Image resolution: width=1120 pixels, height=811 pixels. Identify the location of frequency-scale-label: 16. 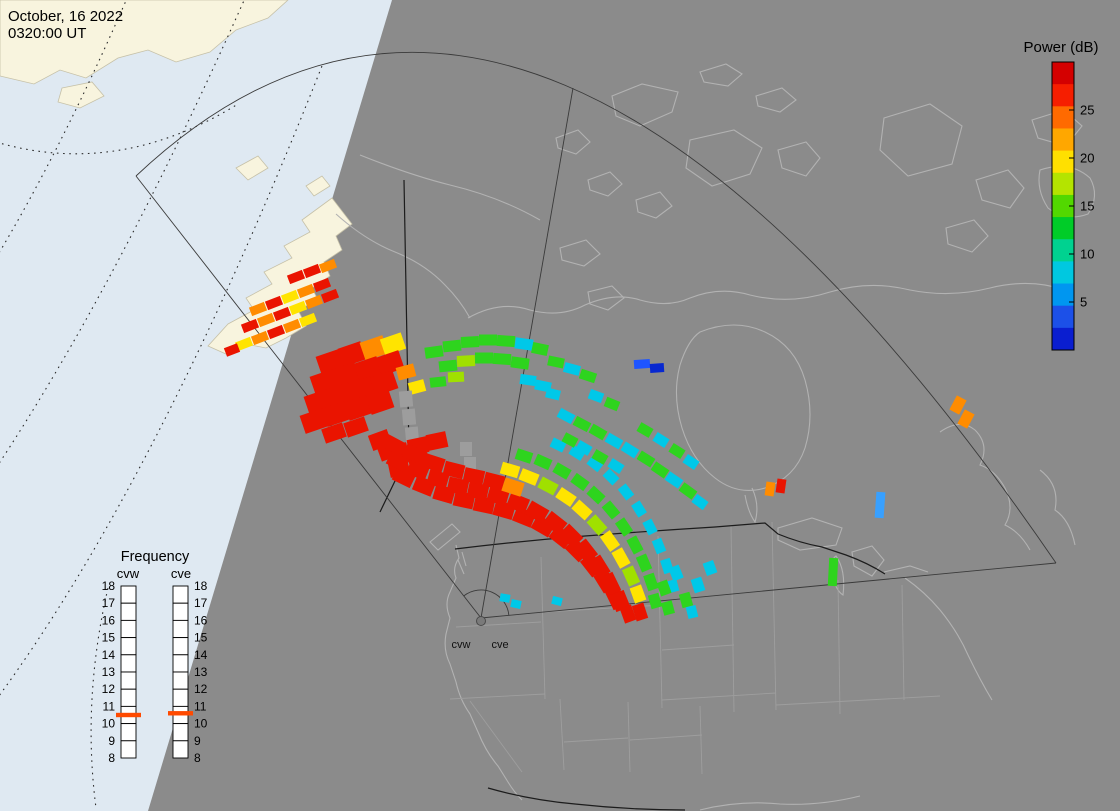
(201, 620).